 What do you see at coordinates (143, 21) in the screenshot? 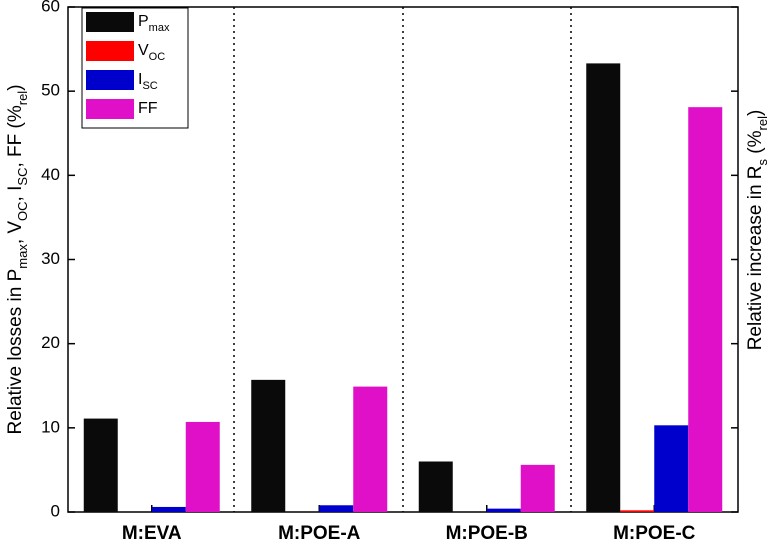
I see `legend-name: P` at bounding box center [143, 21].